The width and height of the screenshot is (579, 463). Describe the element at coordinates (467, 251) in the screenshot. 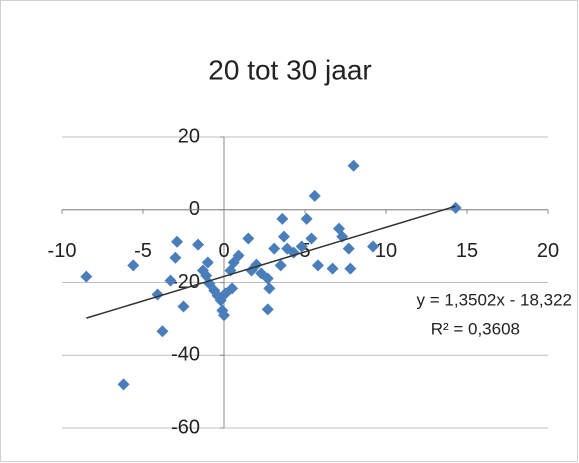

I see `x-tick-label: 15` at that location.